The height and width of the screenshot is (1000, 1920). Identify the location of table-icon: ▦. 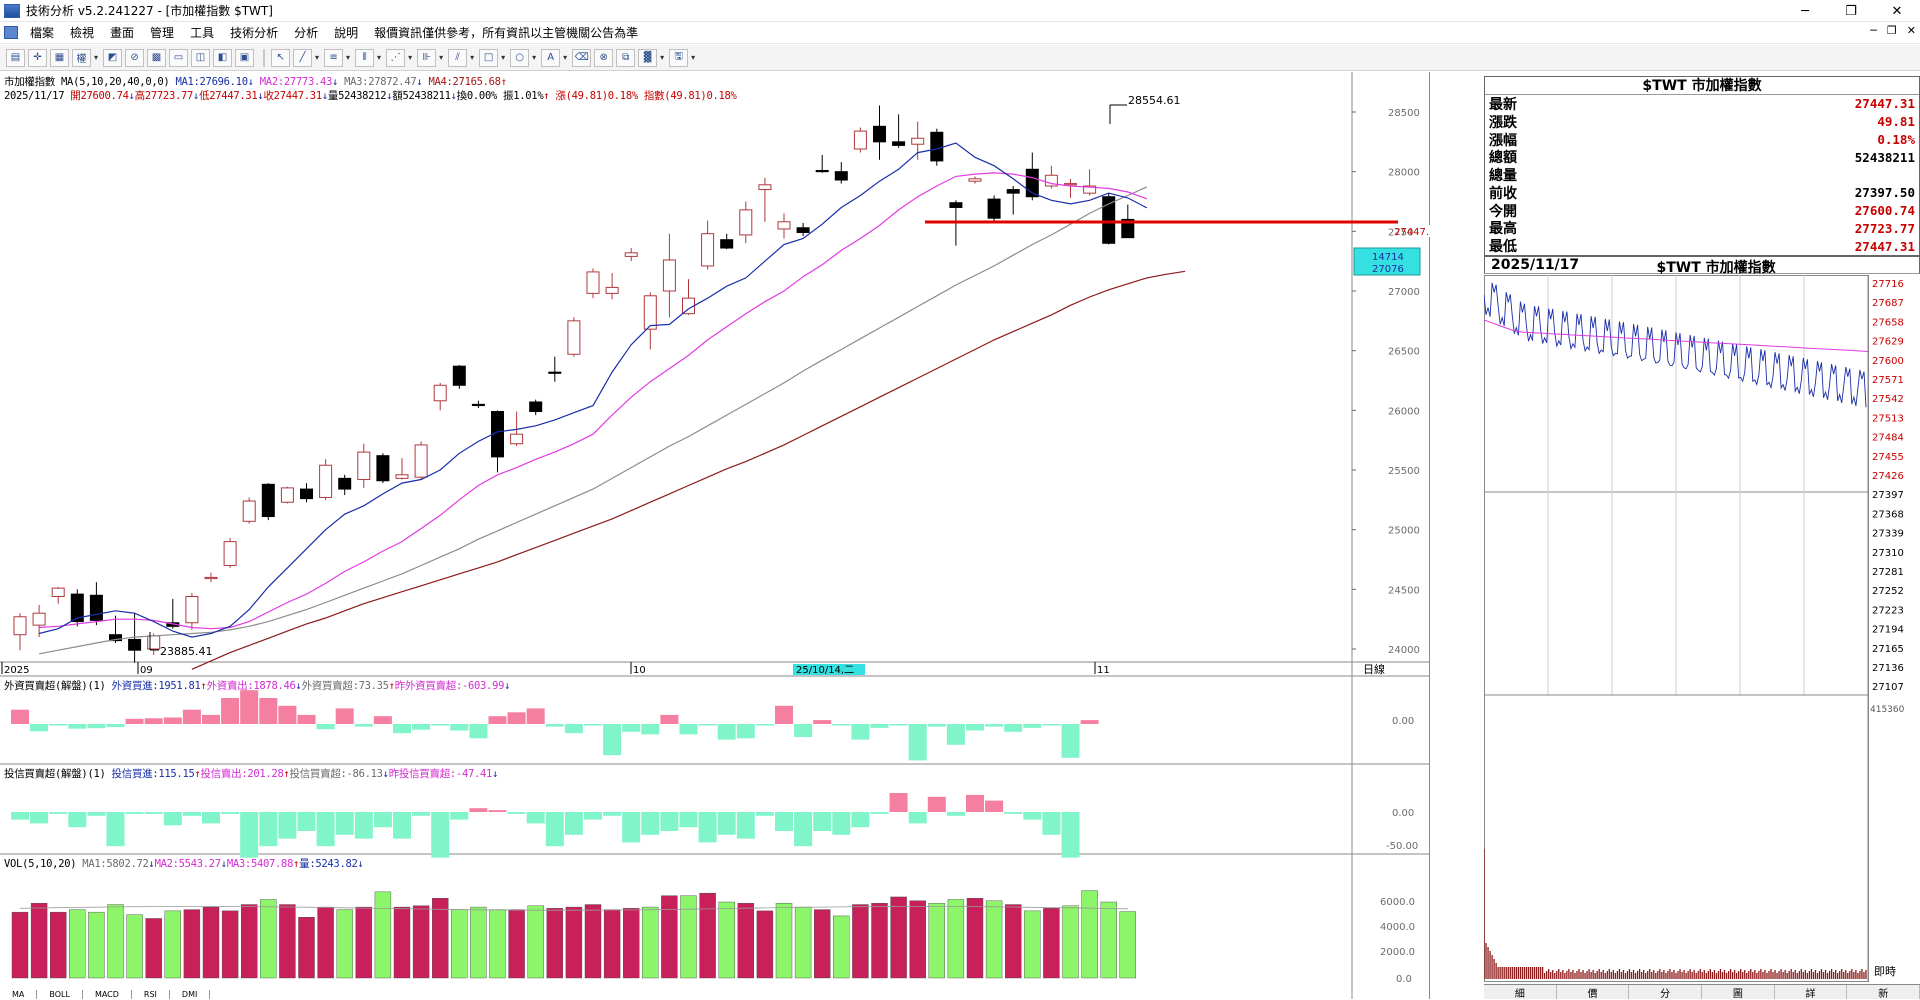
(59, 57).